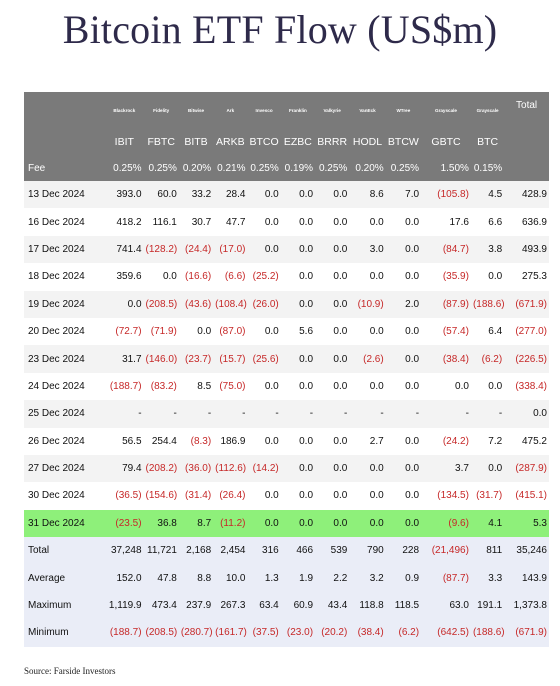 The width and height of the screenshot is (560, 686). Describe the element at coordinates (124, 110) in the screenshot. I see `issuer-header: Blackrock` at that location.